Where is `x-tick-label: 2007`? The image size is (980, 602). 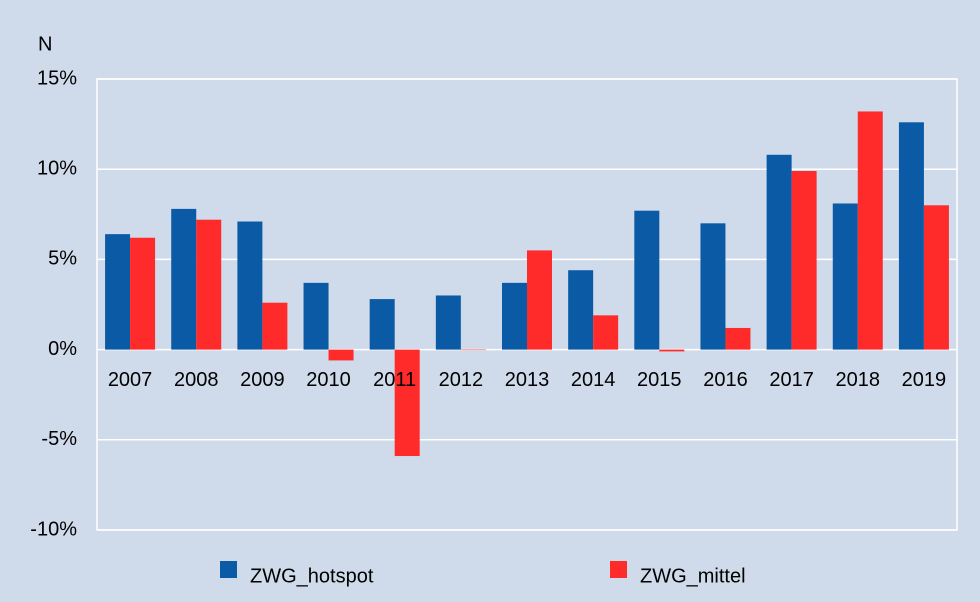
x-tick-label: 2007 is located at coordinates (130, 380).